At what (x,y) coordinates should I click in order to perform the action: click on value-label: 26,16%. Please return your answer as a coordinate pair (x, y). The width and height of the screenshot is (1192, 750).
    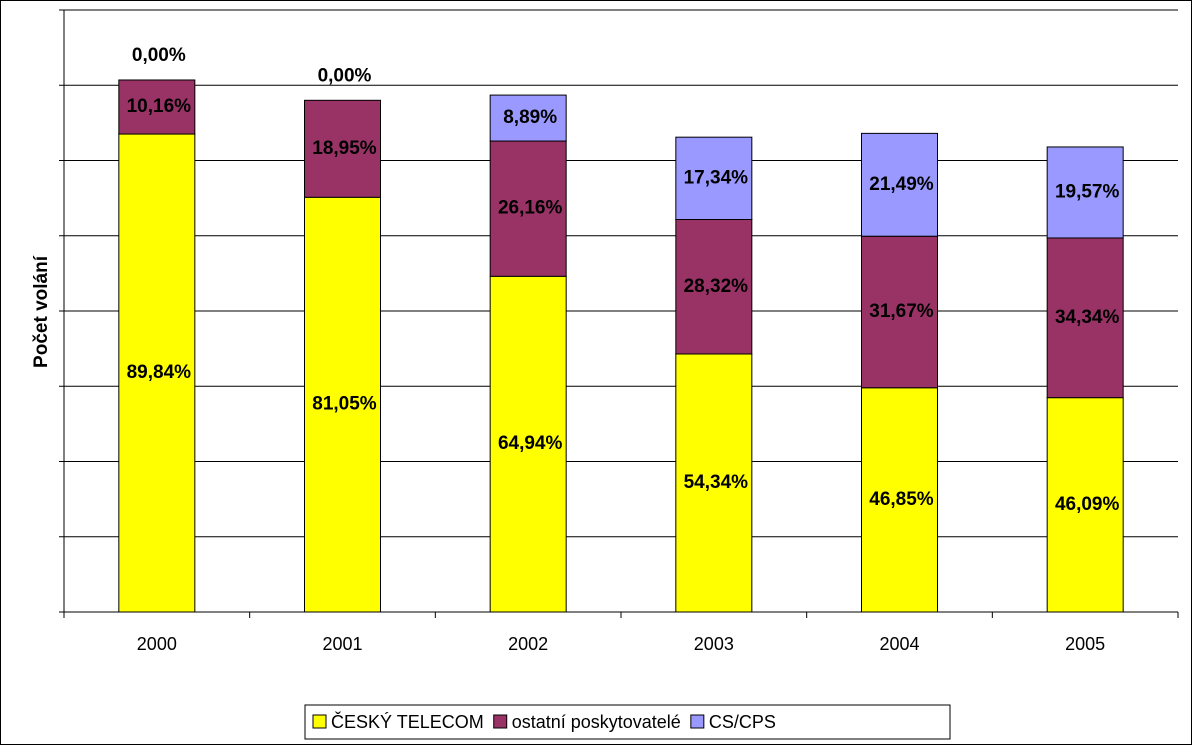
    Looking at the image, I should click on (530, 208).